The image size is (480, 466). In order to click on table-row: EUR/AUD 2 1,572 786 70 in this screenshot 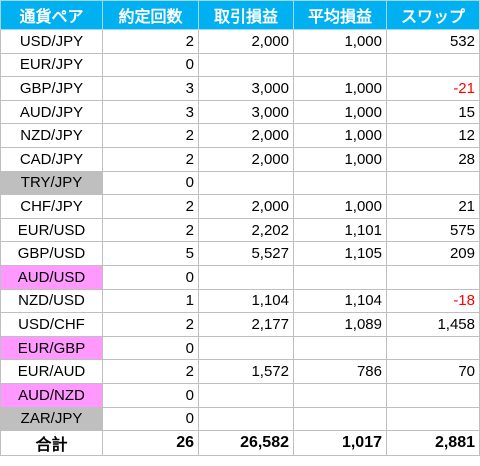, I will do `click(240, 371)`.